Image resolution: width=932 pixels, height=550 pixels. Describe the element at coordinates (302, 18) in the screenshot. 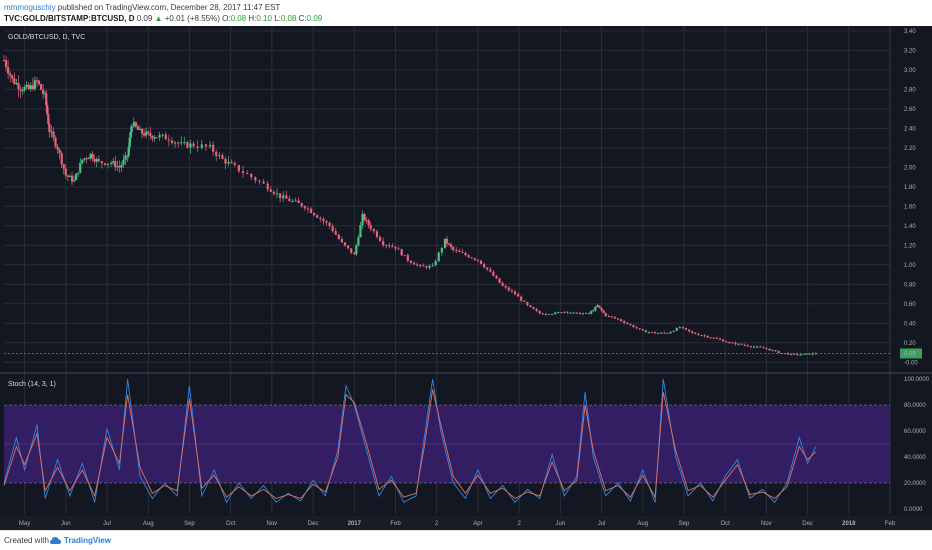

I see `ohlc-close-label: C:` at that location.